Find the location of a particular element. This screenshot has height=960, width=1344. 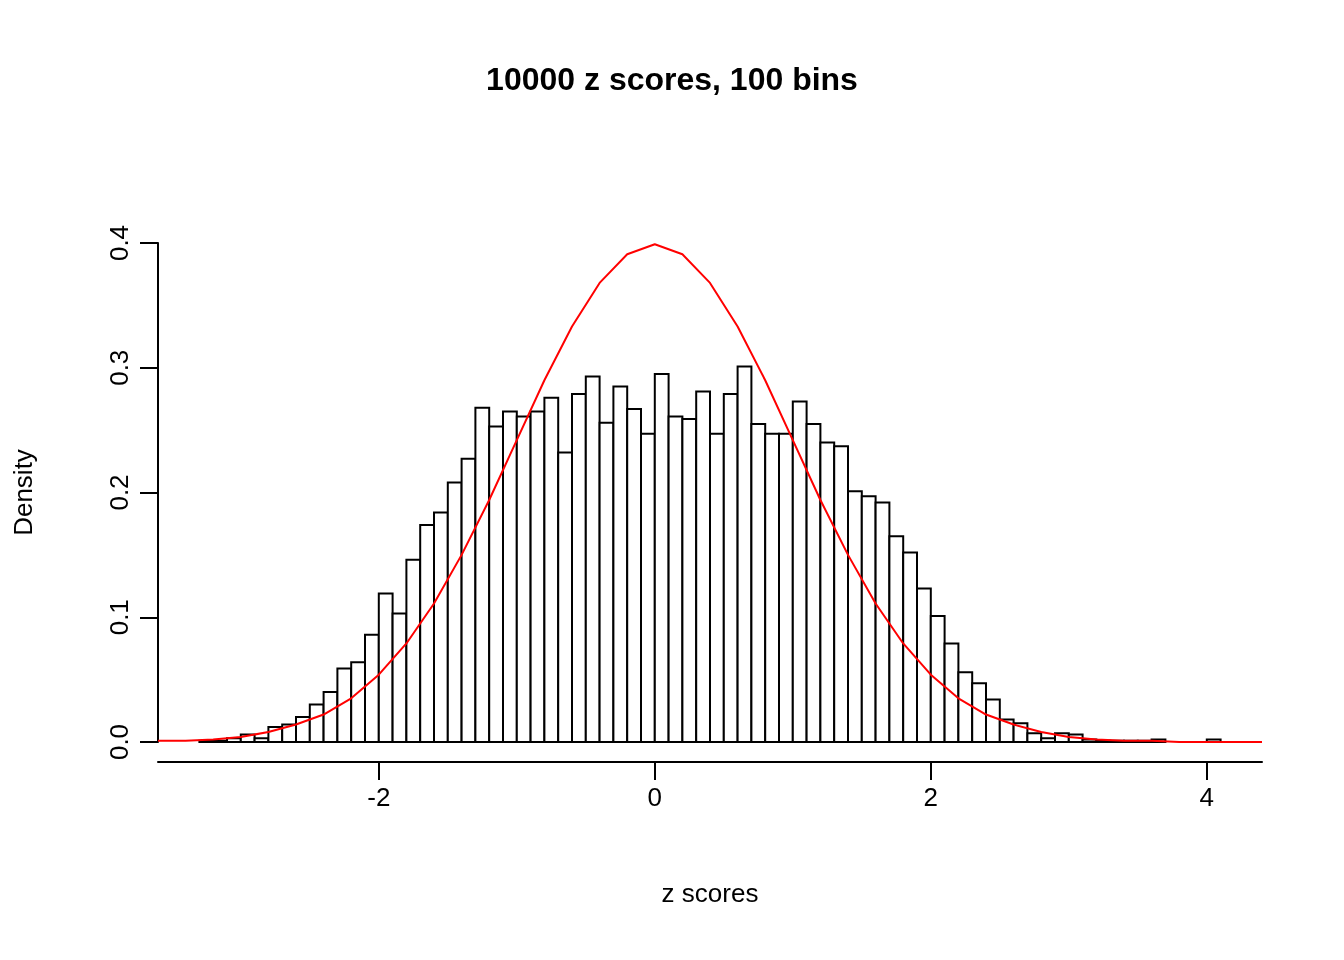

x-tick-label: -2 is located at coordinates (379, 797).